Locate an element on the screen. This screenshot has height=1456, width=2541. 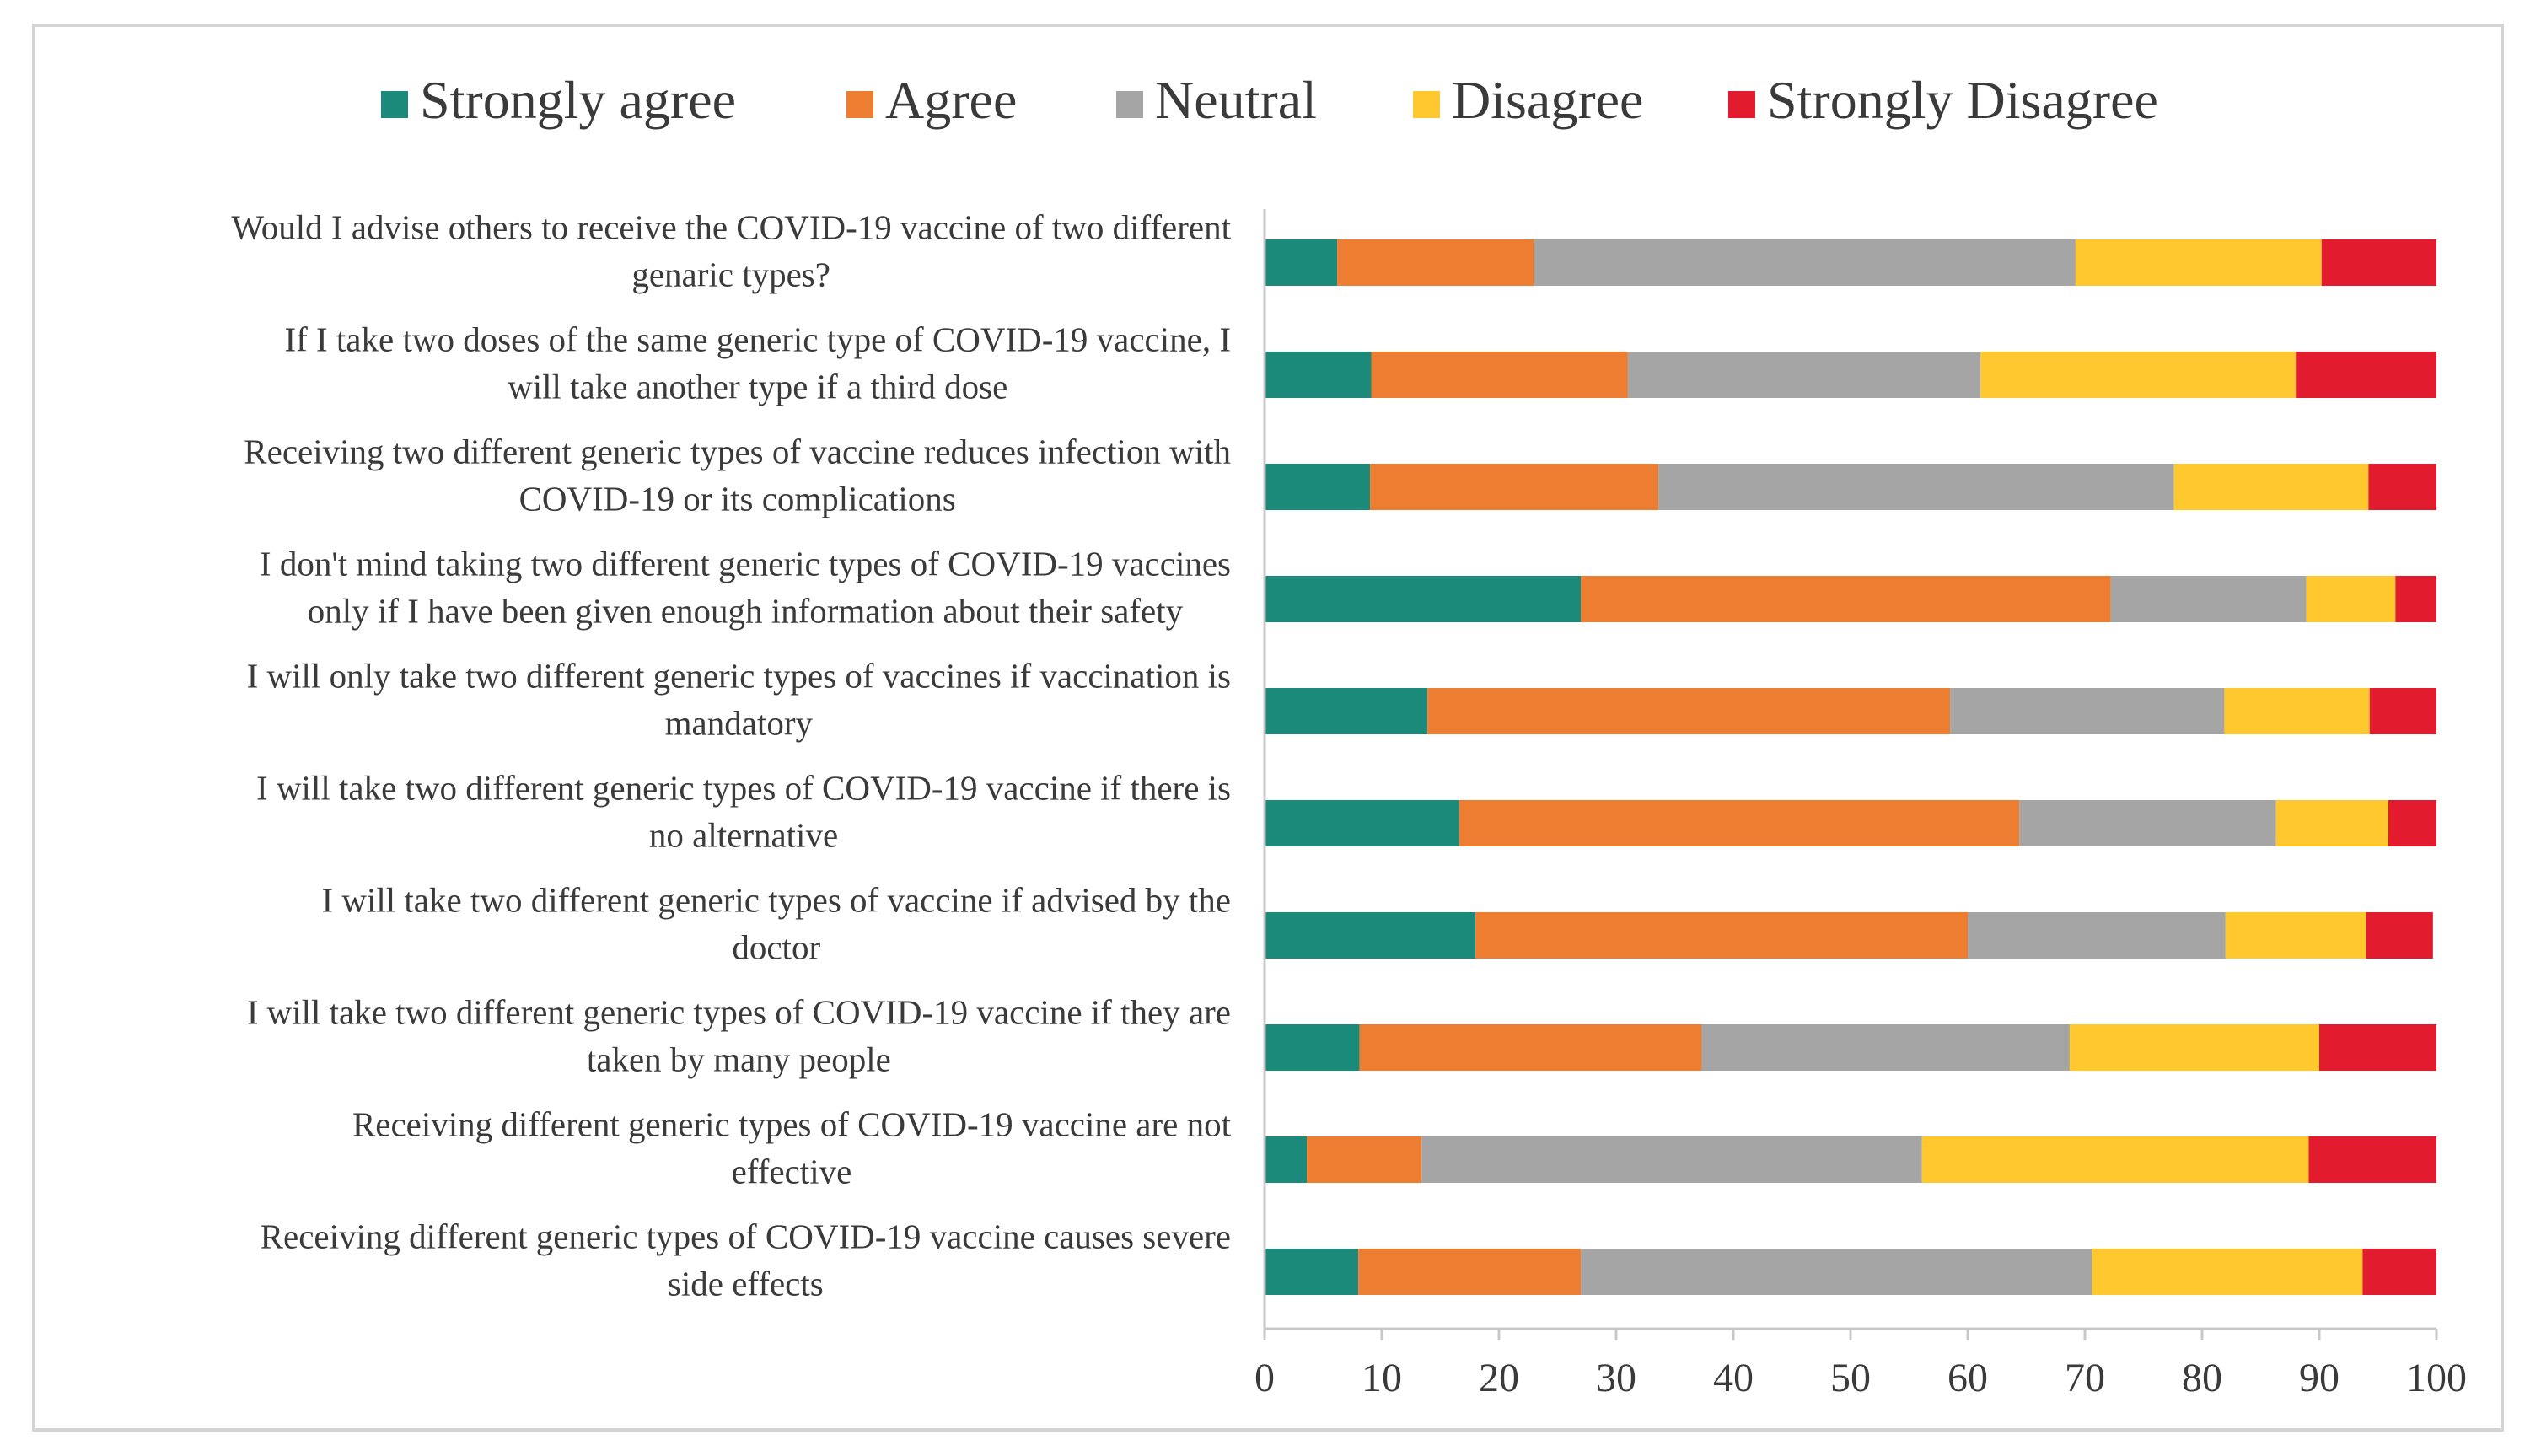
category-label-line: genaric types? is located at coordinates (731, 274).